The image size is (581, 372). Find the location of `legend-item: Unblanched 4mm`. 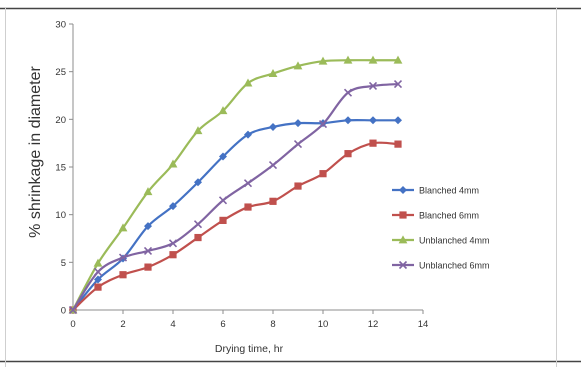

legend-item: Unblanched 4mm is located at coordinates (441, 240).